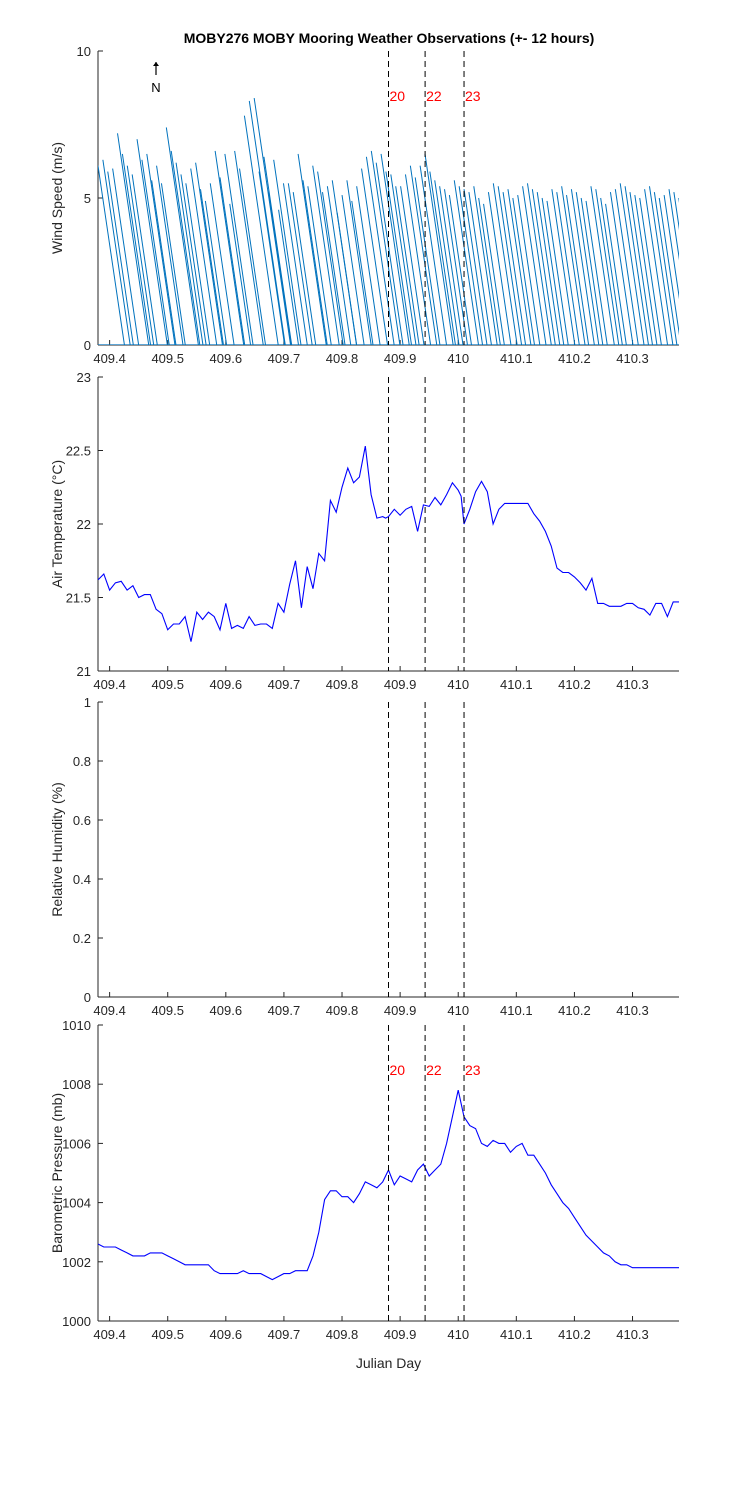 This screenshot has width=750, height=1500. Describe the element at coordinates (76, 1025) in the screenshot. I see `y-tick-label: 1010` at that location.